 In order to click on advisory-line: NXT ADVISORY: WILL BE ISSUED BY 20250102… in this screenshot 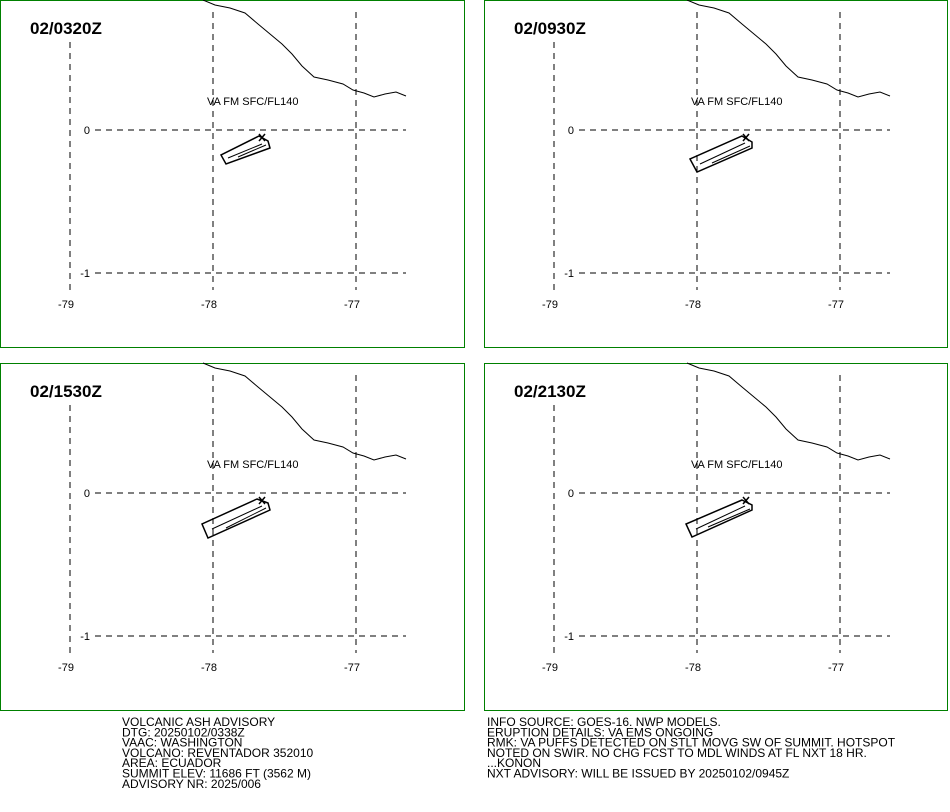, I will do `click(638, 774)`.